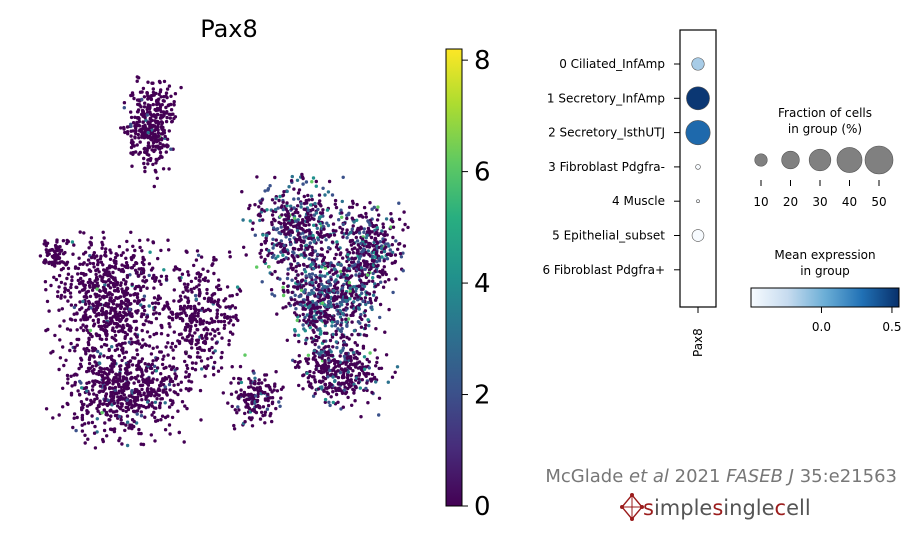  Describe the element at coordinates (819, 202) in the screenshot. I see `size-legend-label-2: 30` at that location.